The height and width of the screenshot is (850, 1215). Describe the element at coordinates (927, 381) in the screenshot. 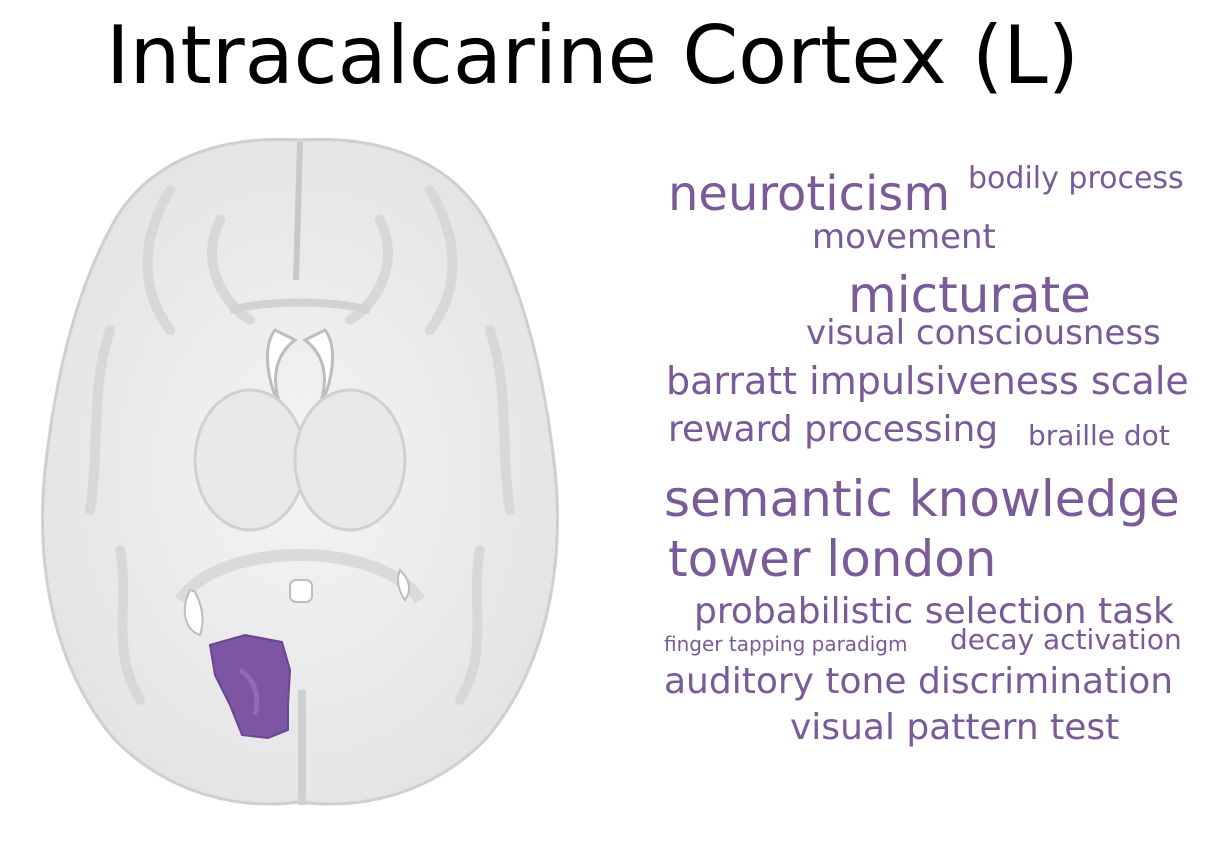

I see `word-barratt-impulsiveness-scale: barratt impulsiveness scale` at that location.